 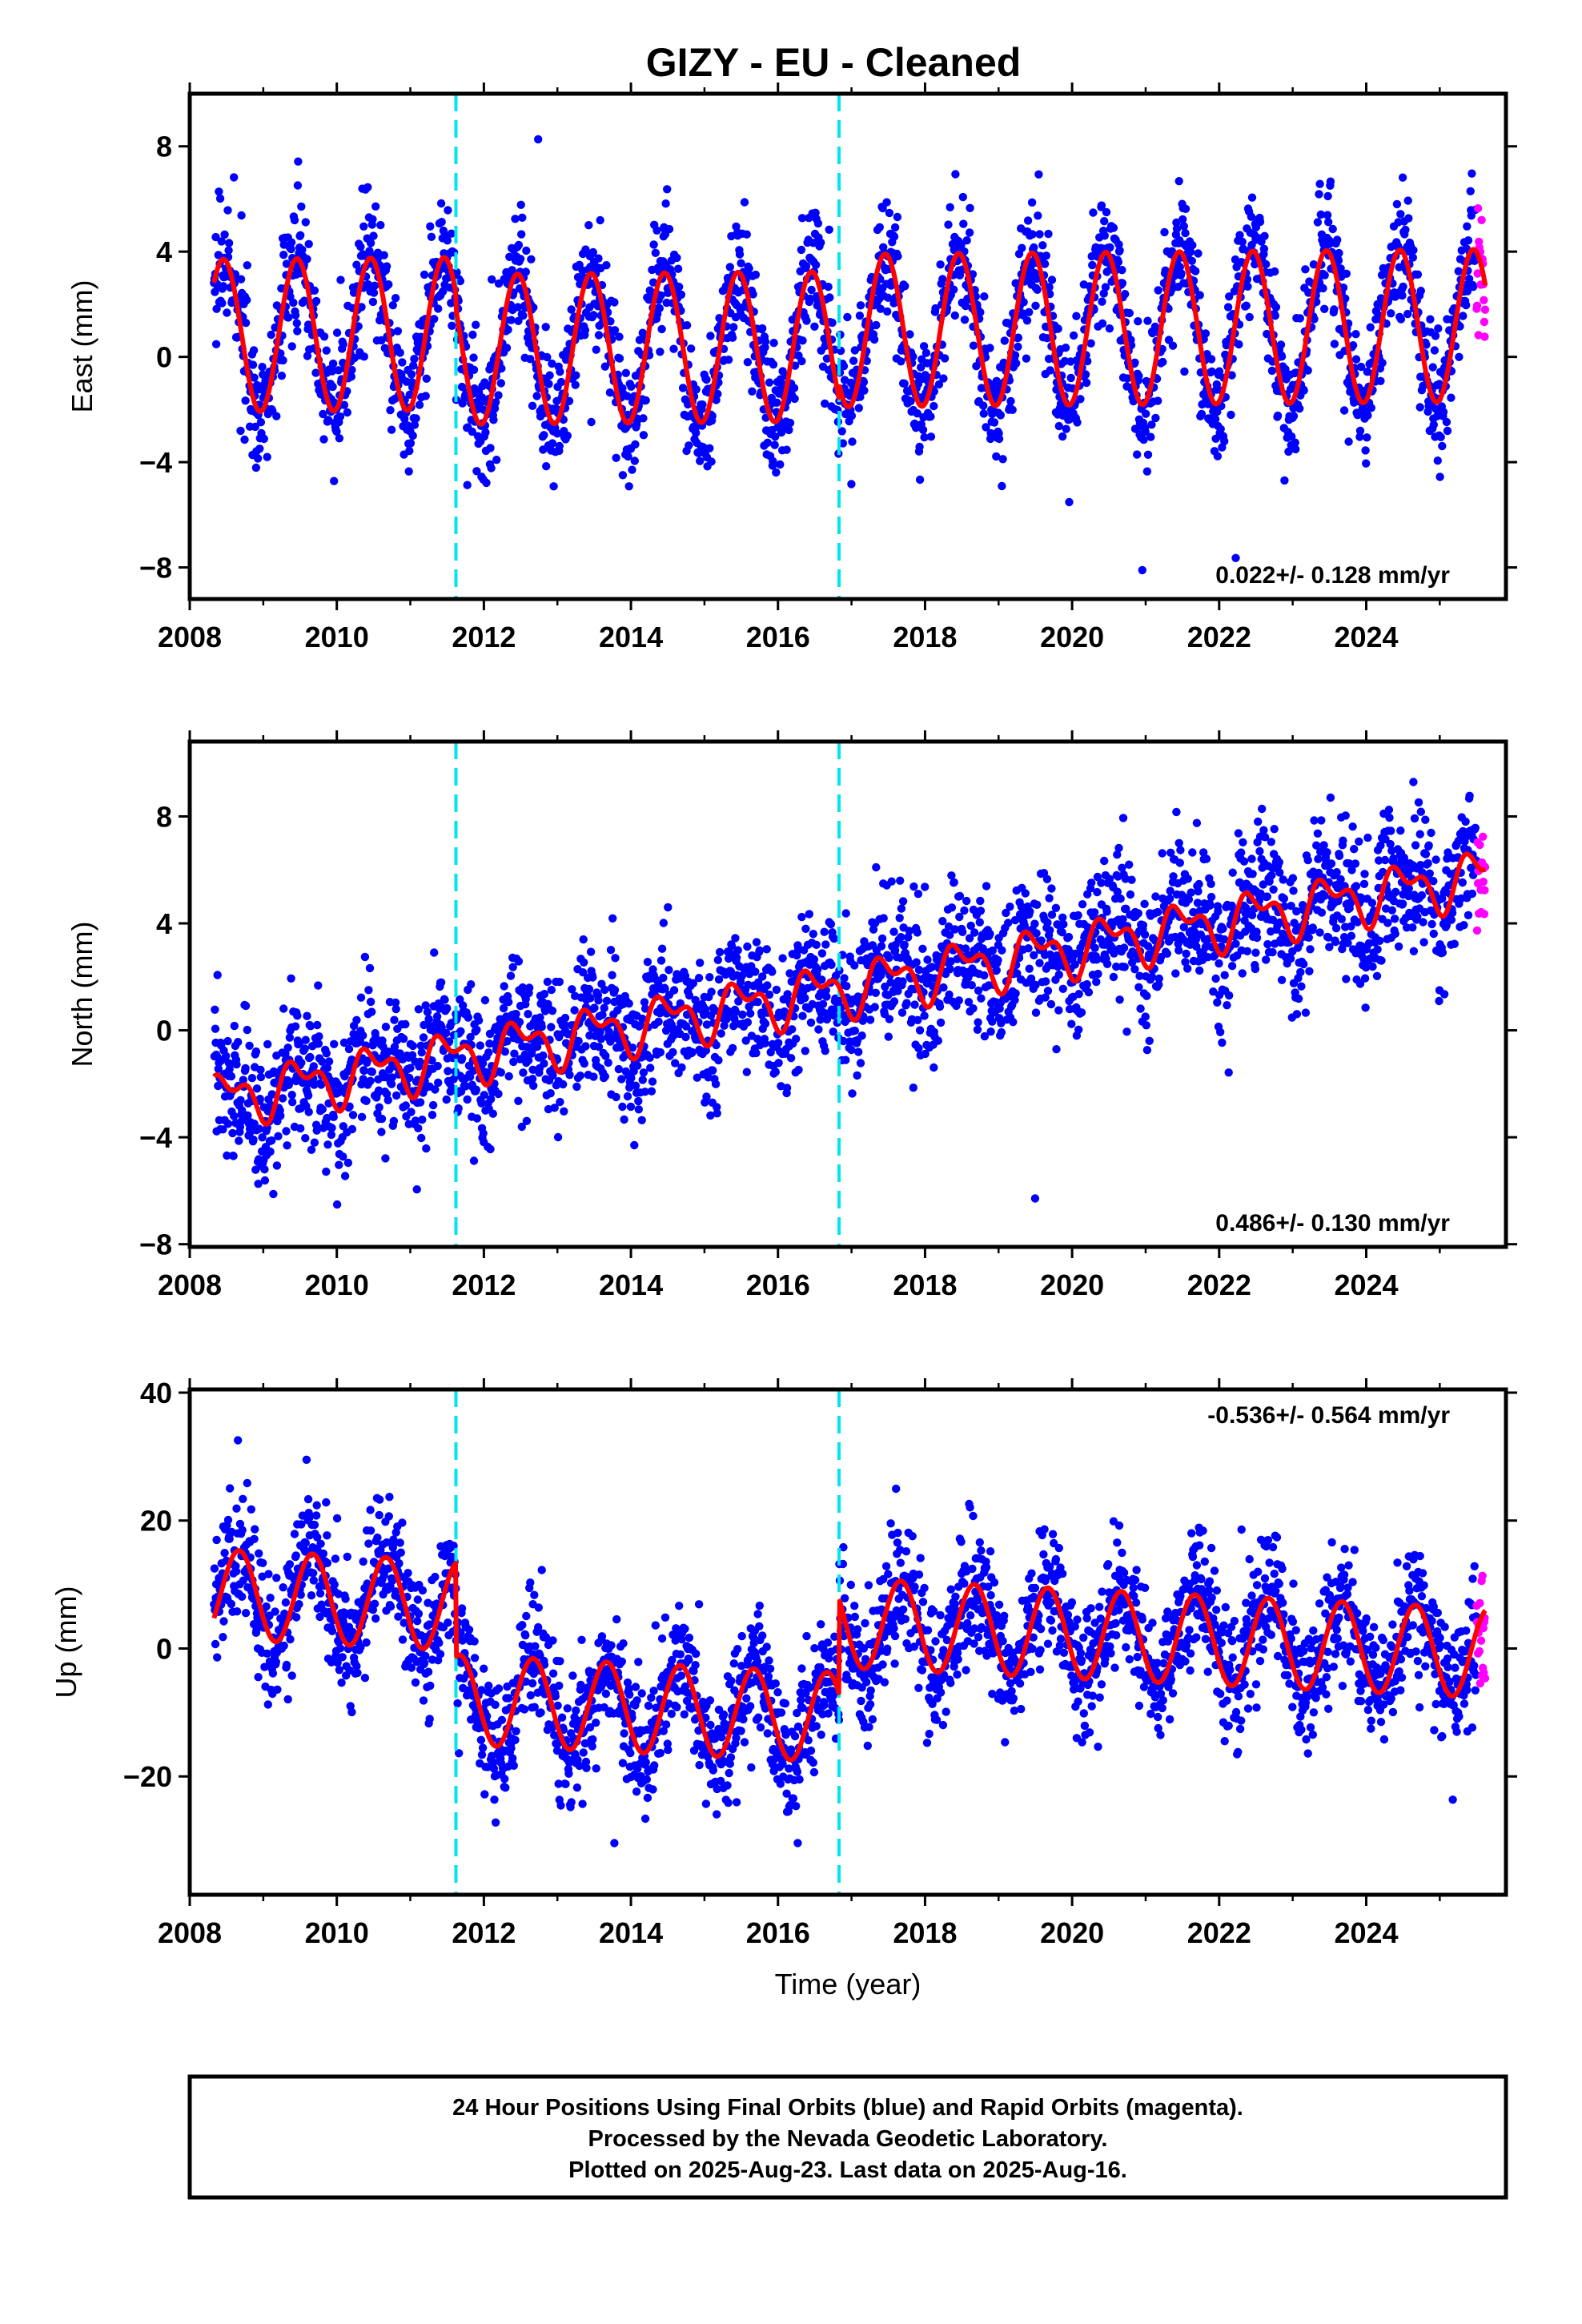 What do you see at coordinates (164, 252) in the screenshot?
I see `y-tick-label: 4` at bounding box center [164, 252].